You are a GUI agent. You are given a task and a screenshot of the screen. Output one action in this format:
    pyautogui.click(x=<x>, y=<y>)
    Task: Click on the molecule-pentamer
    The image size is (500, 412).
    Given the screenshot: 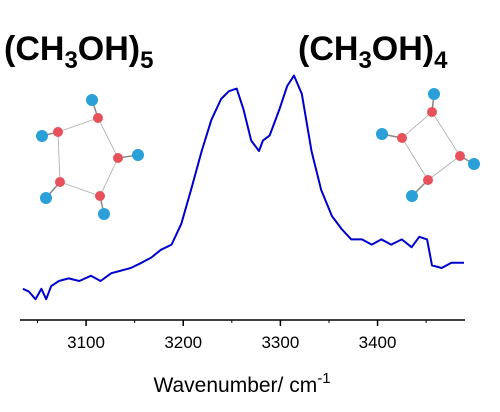 What is the action you would take?
    pyautogui.click(x=90, y=157)
    